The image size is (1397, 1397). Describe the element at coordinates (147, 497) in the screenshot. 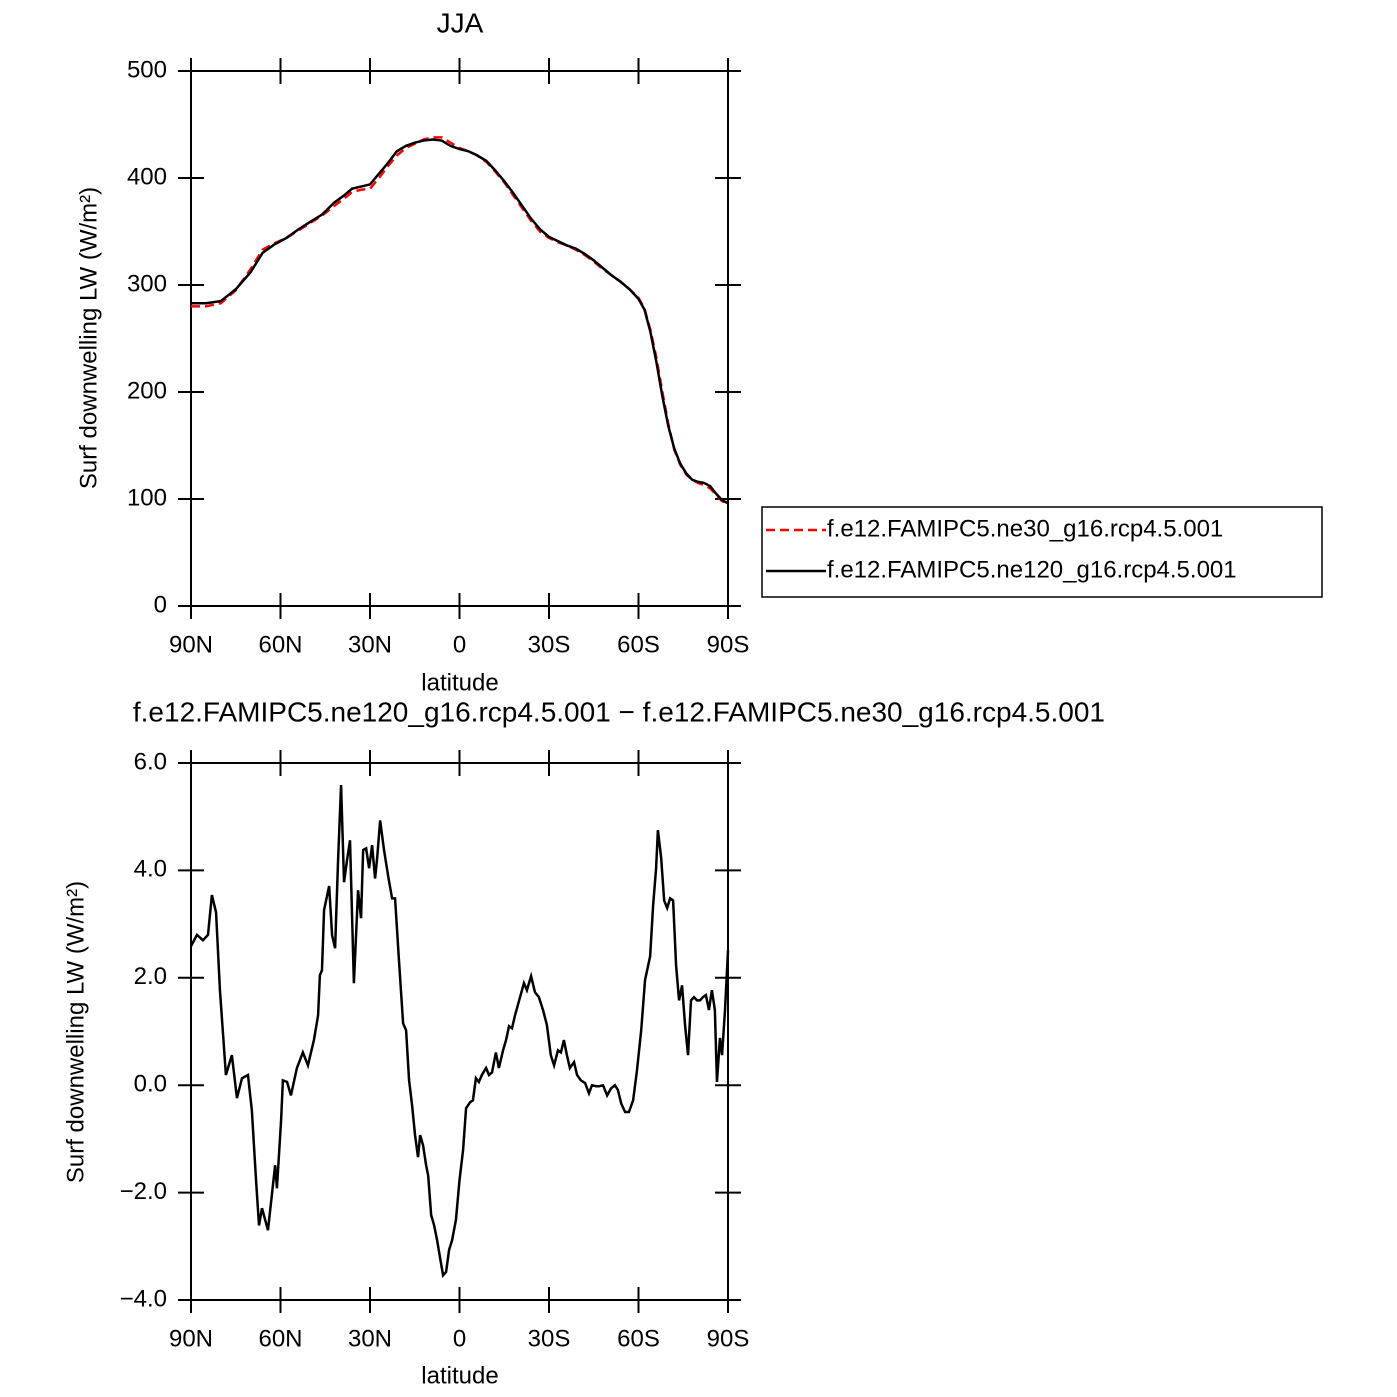

I see `y-tick-label: 100` at that location.